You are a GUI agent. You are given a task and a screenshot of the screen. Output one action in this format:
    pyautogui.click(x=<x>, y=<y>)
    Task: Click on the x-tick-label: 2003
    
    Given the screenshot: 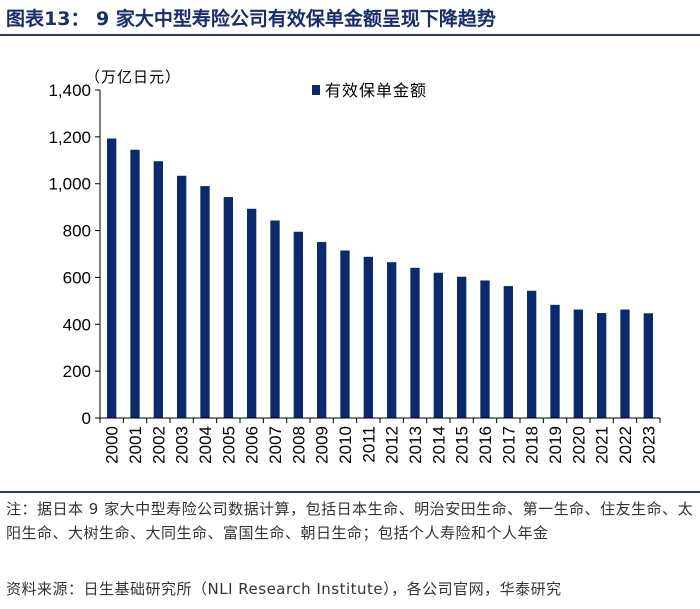 What is the action you would take?
    pyautogui.click(x=182, y=445)
    